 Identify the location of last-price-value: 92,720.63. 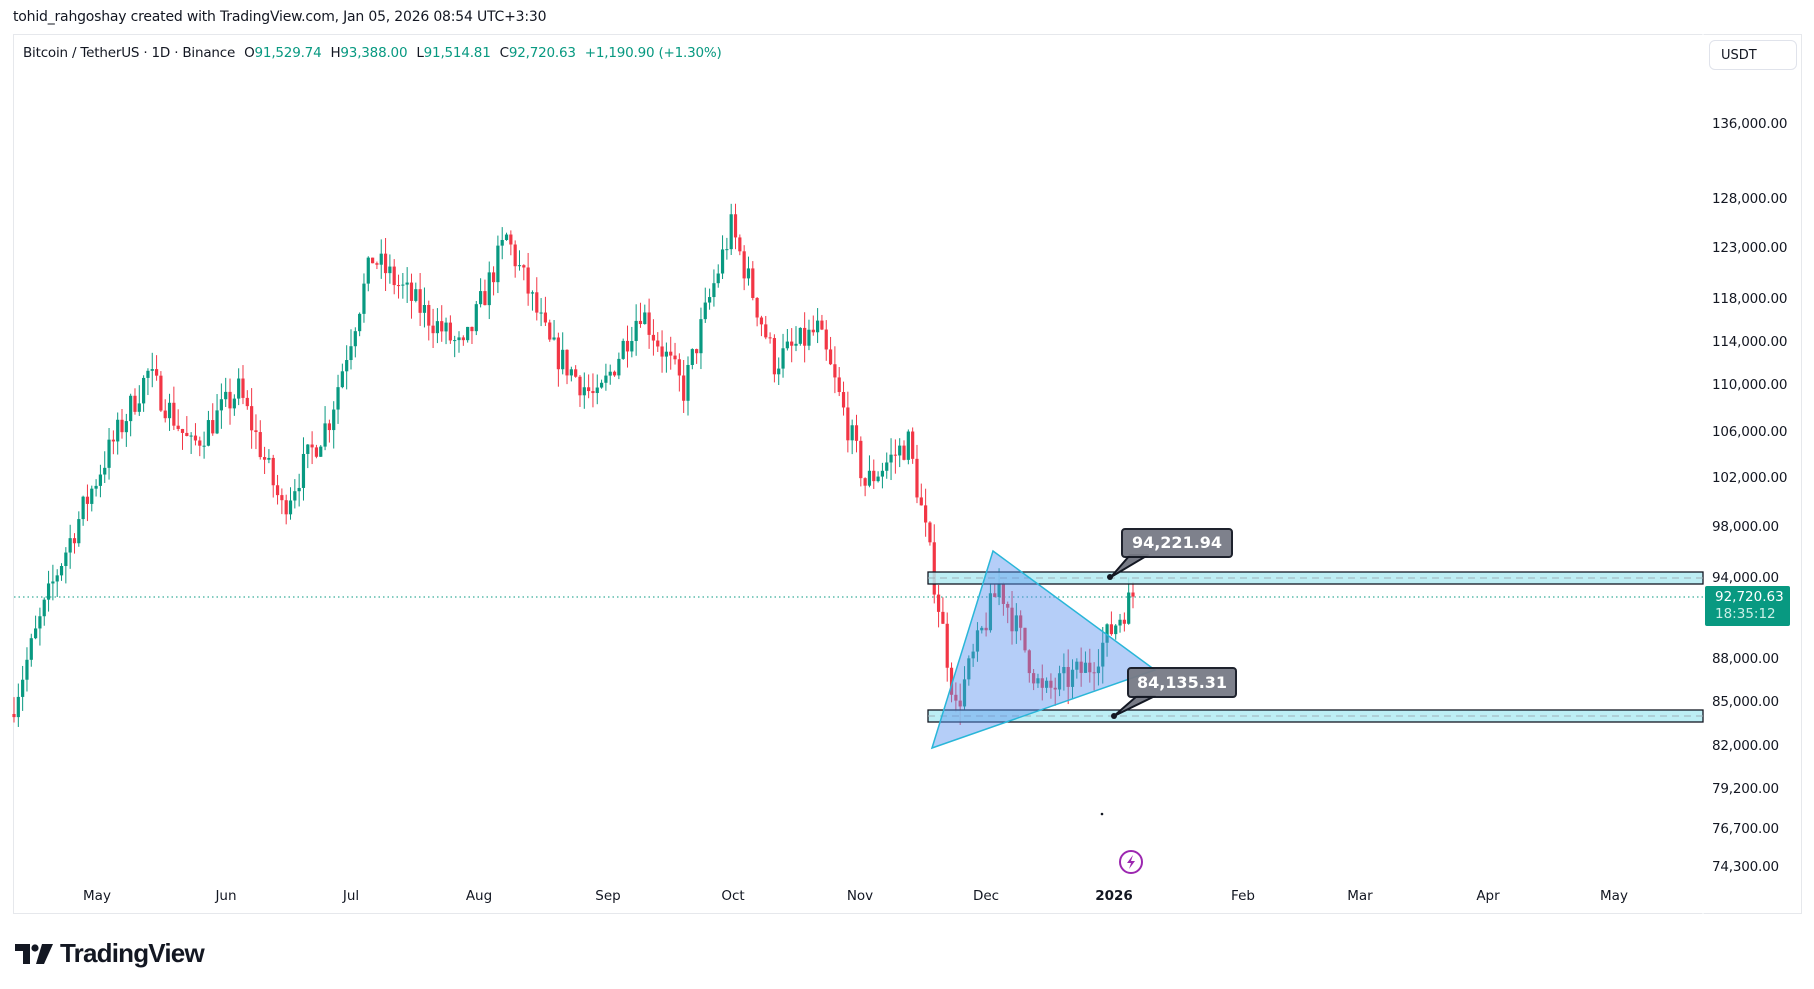
(1749, 597).